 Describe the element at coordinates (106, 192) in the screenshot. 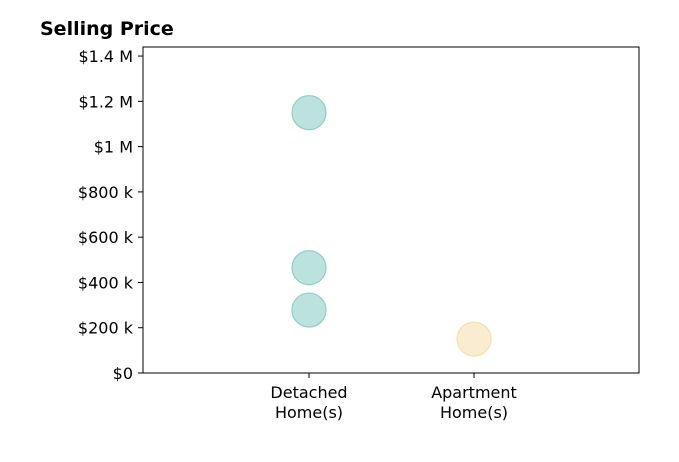

I see `y-tick-label-4: $800 k` at that location.